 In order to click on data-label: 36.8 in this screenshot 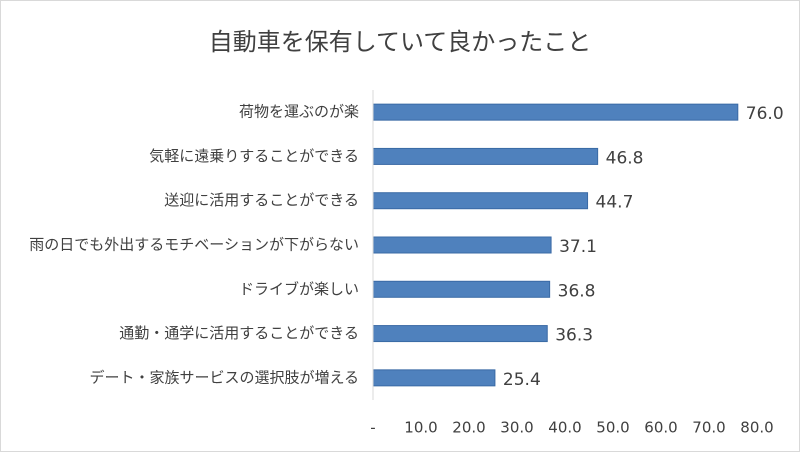, I will do `click(577, 291)`.